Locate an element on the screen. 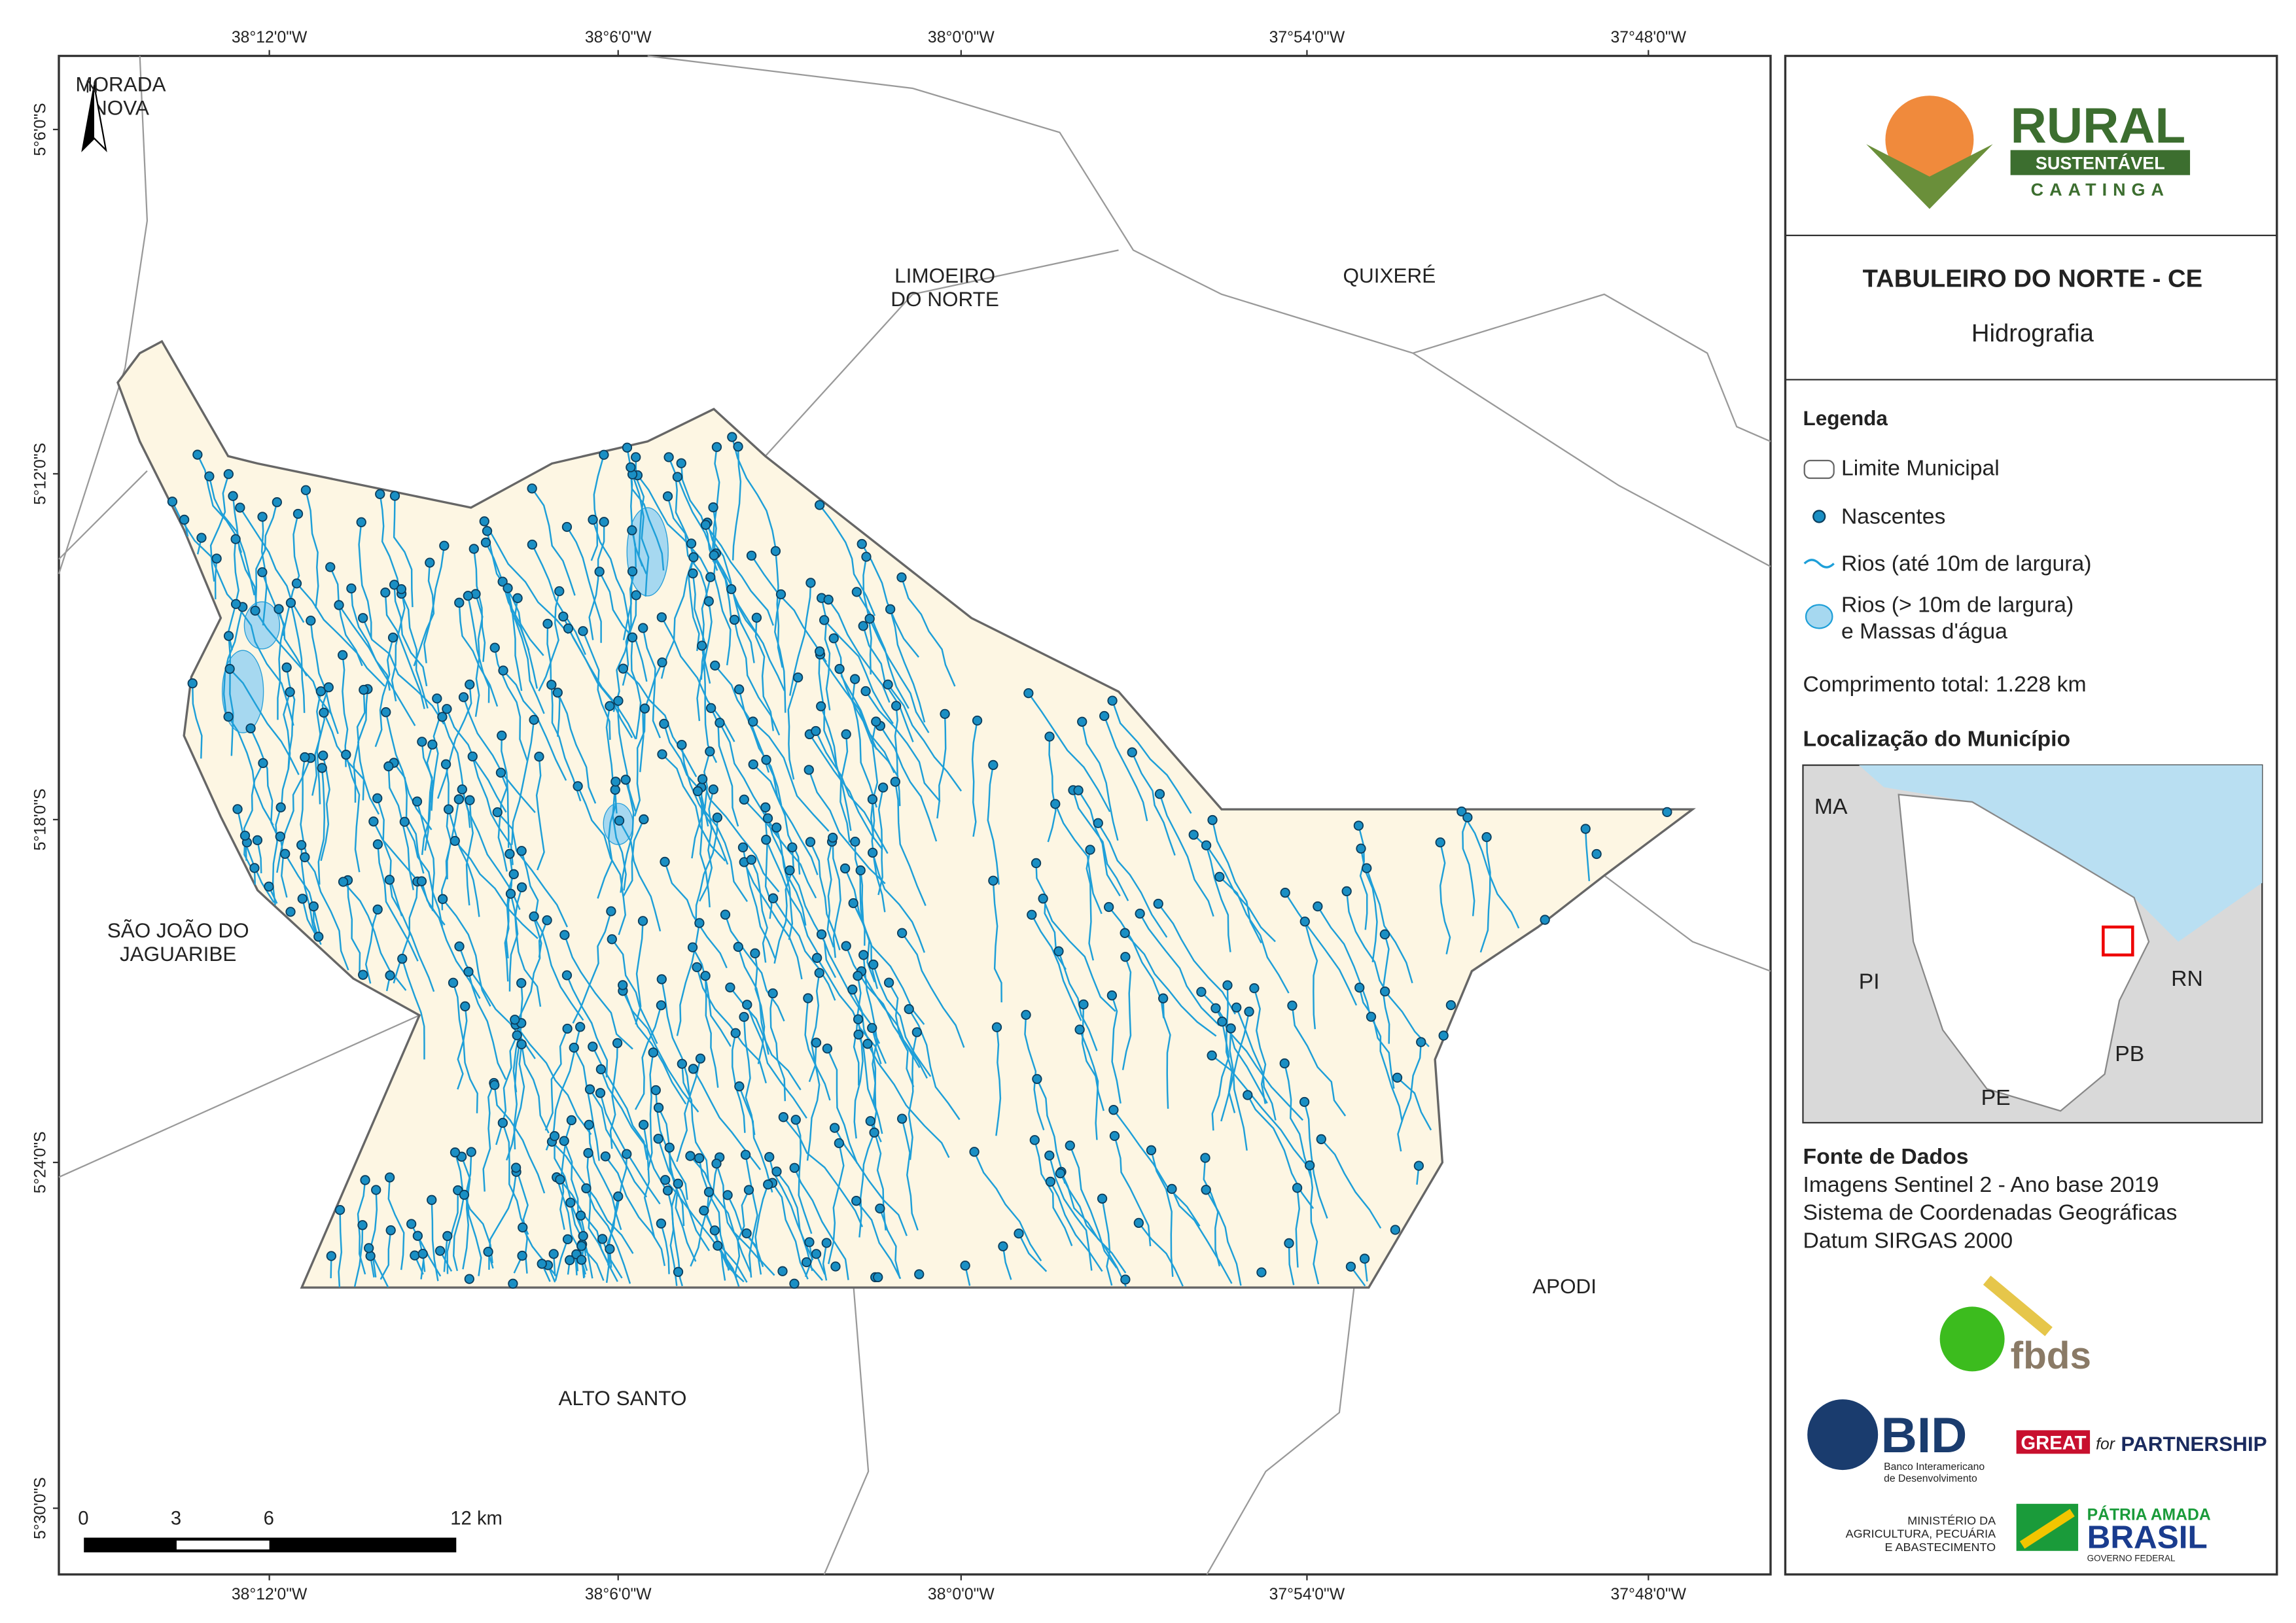 Image resolution: width=2296 pixels, height=1623 pixels. place-name: QUIXERÉ is located at coordinates (1389, 276).